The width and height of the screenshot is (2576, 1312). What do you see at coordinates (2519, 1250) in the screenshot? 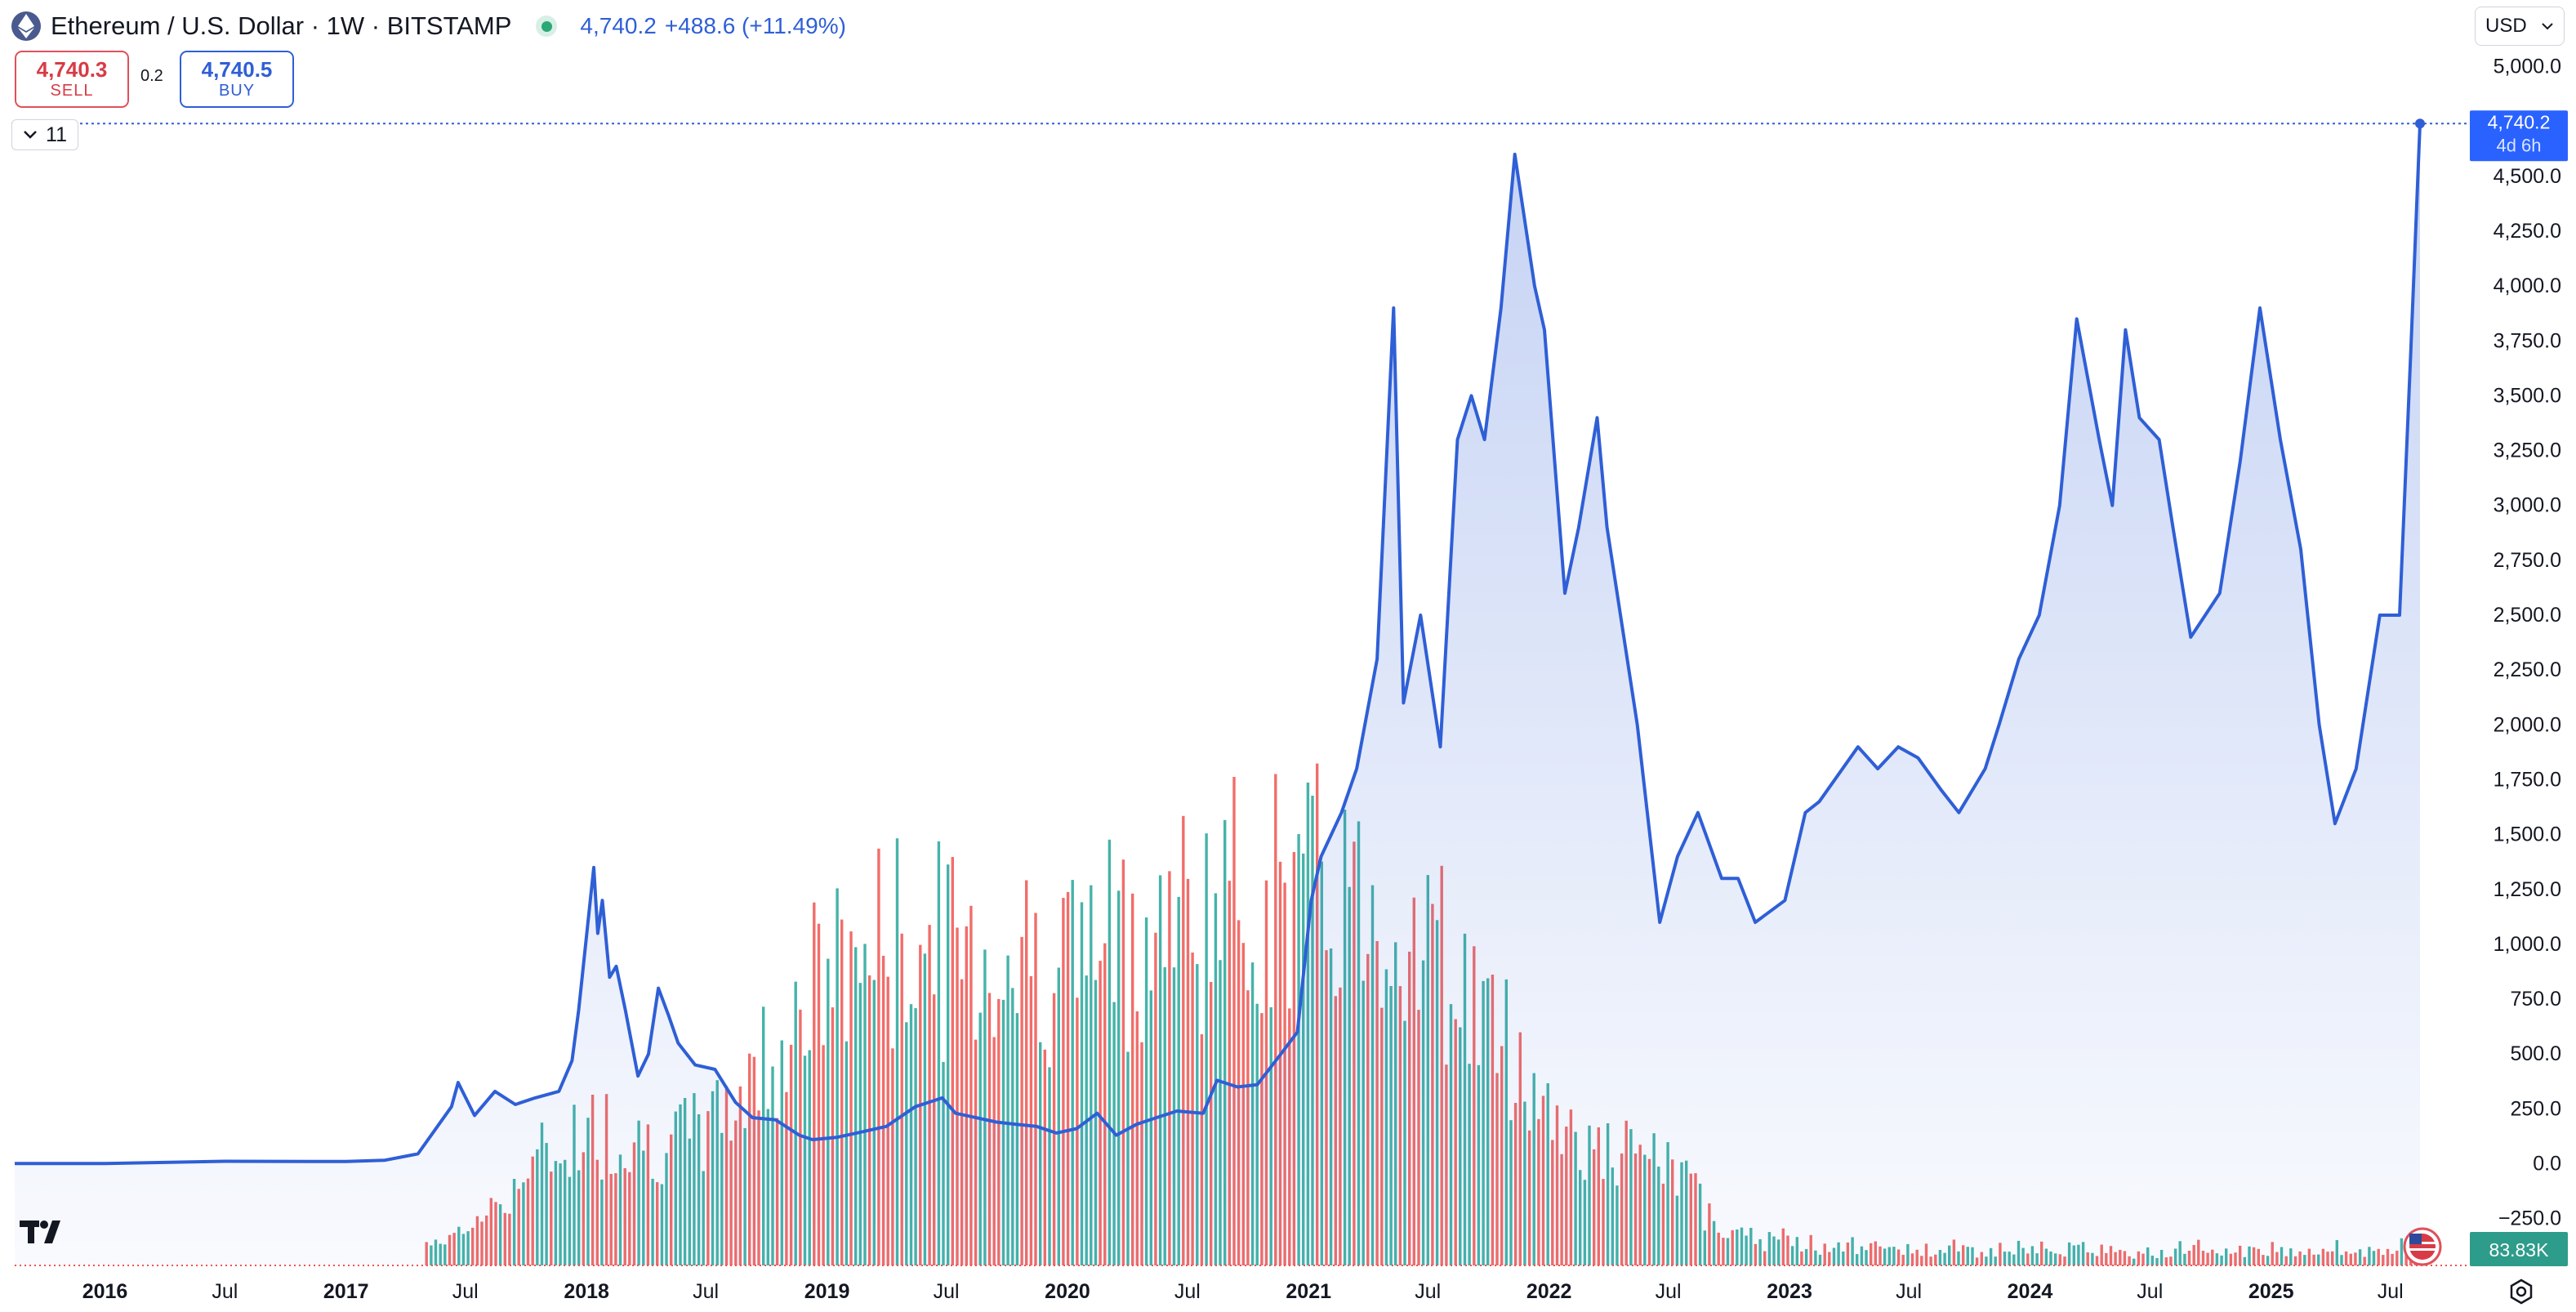
I see `volume-tag-value: 83.83K` at bounding box center [2519, 1250].